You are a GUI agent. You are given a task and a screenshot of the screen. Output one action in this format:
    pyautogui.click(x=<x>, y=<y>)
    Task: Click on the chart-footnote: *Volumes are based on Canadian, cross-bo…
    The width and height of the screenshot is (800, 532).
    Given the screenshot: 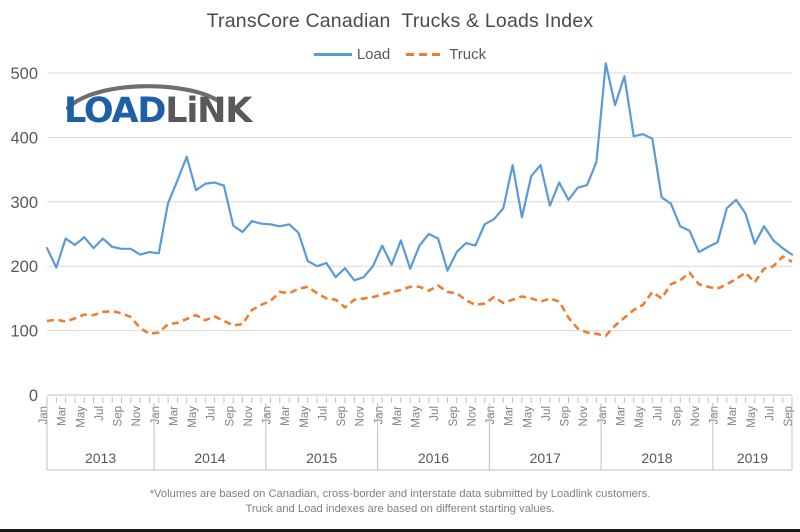 What is the action you would take?
    pyautogui.click(x=400, y=501)
    